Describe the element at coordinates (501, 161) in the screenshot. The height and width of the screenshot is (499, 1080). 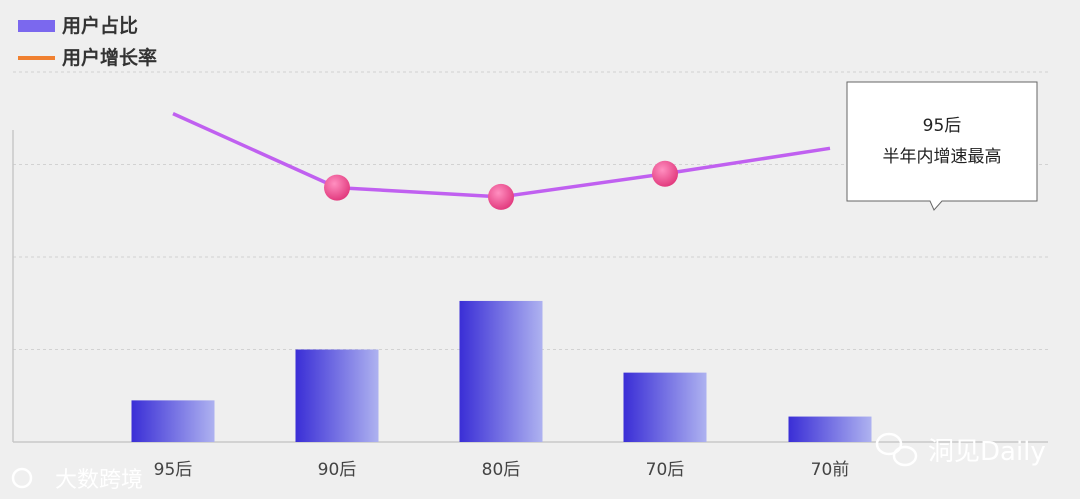
I see `line-series` at that location.